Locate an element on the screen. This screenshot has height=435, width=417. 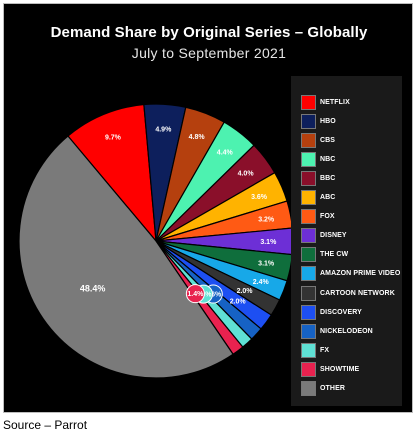
legend-item-disney: DISNEY is located at coordinates (324, 236).